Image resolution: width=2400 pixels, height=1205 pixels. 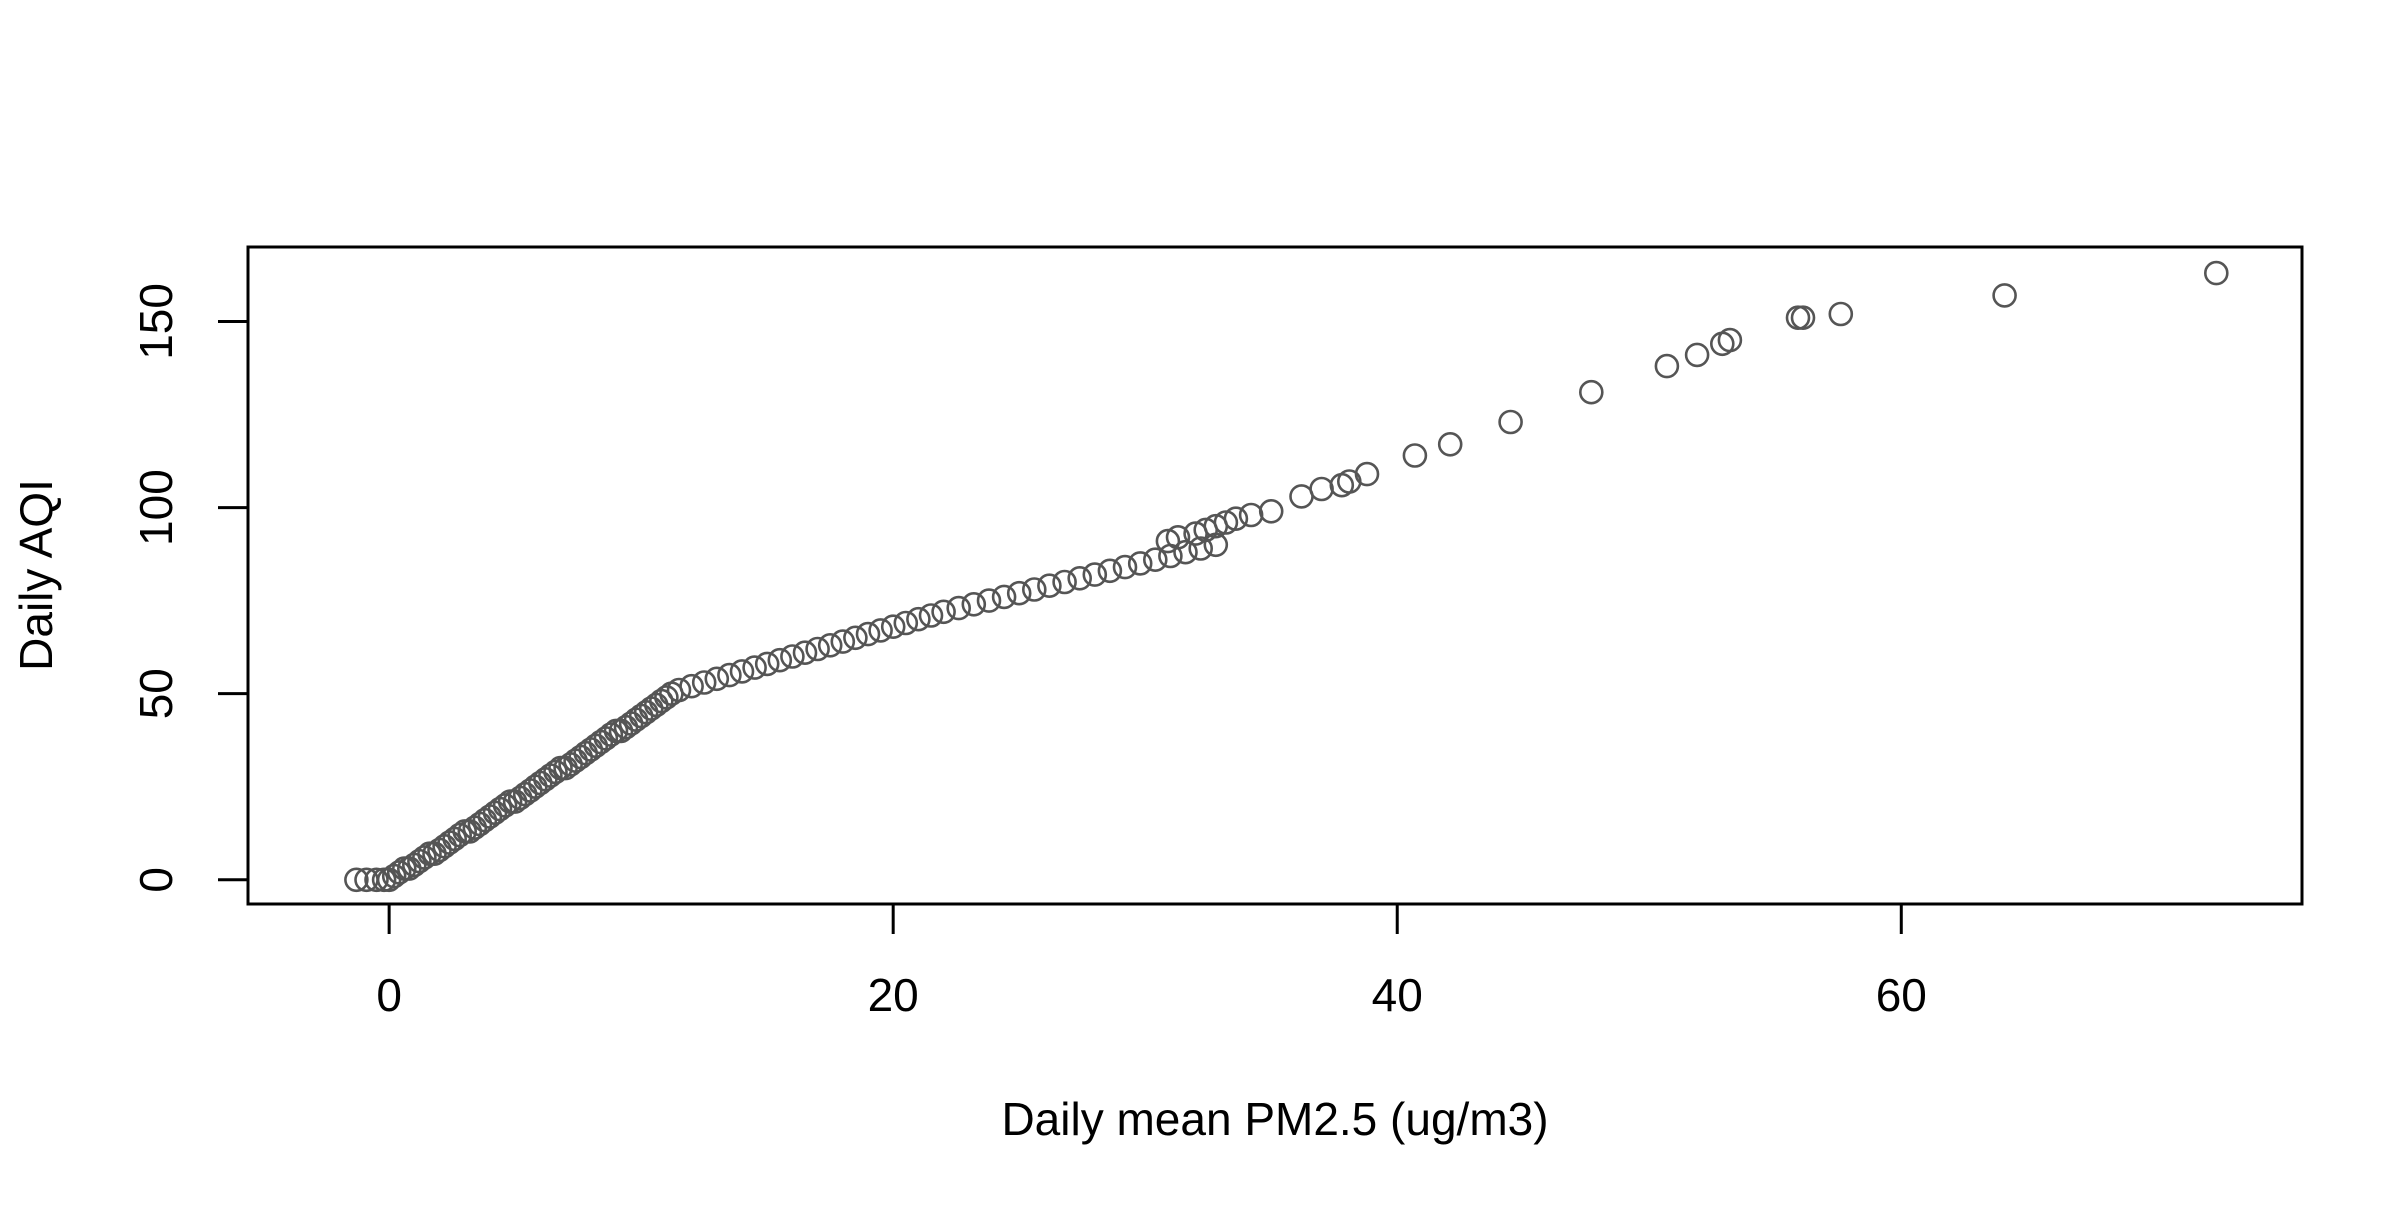 What do you see at coordinates (190, 588) in the screenshot?
I see `y-axis: 0 50 100 150` at bounding box center [190, 588].